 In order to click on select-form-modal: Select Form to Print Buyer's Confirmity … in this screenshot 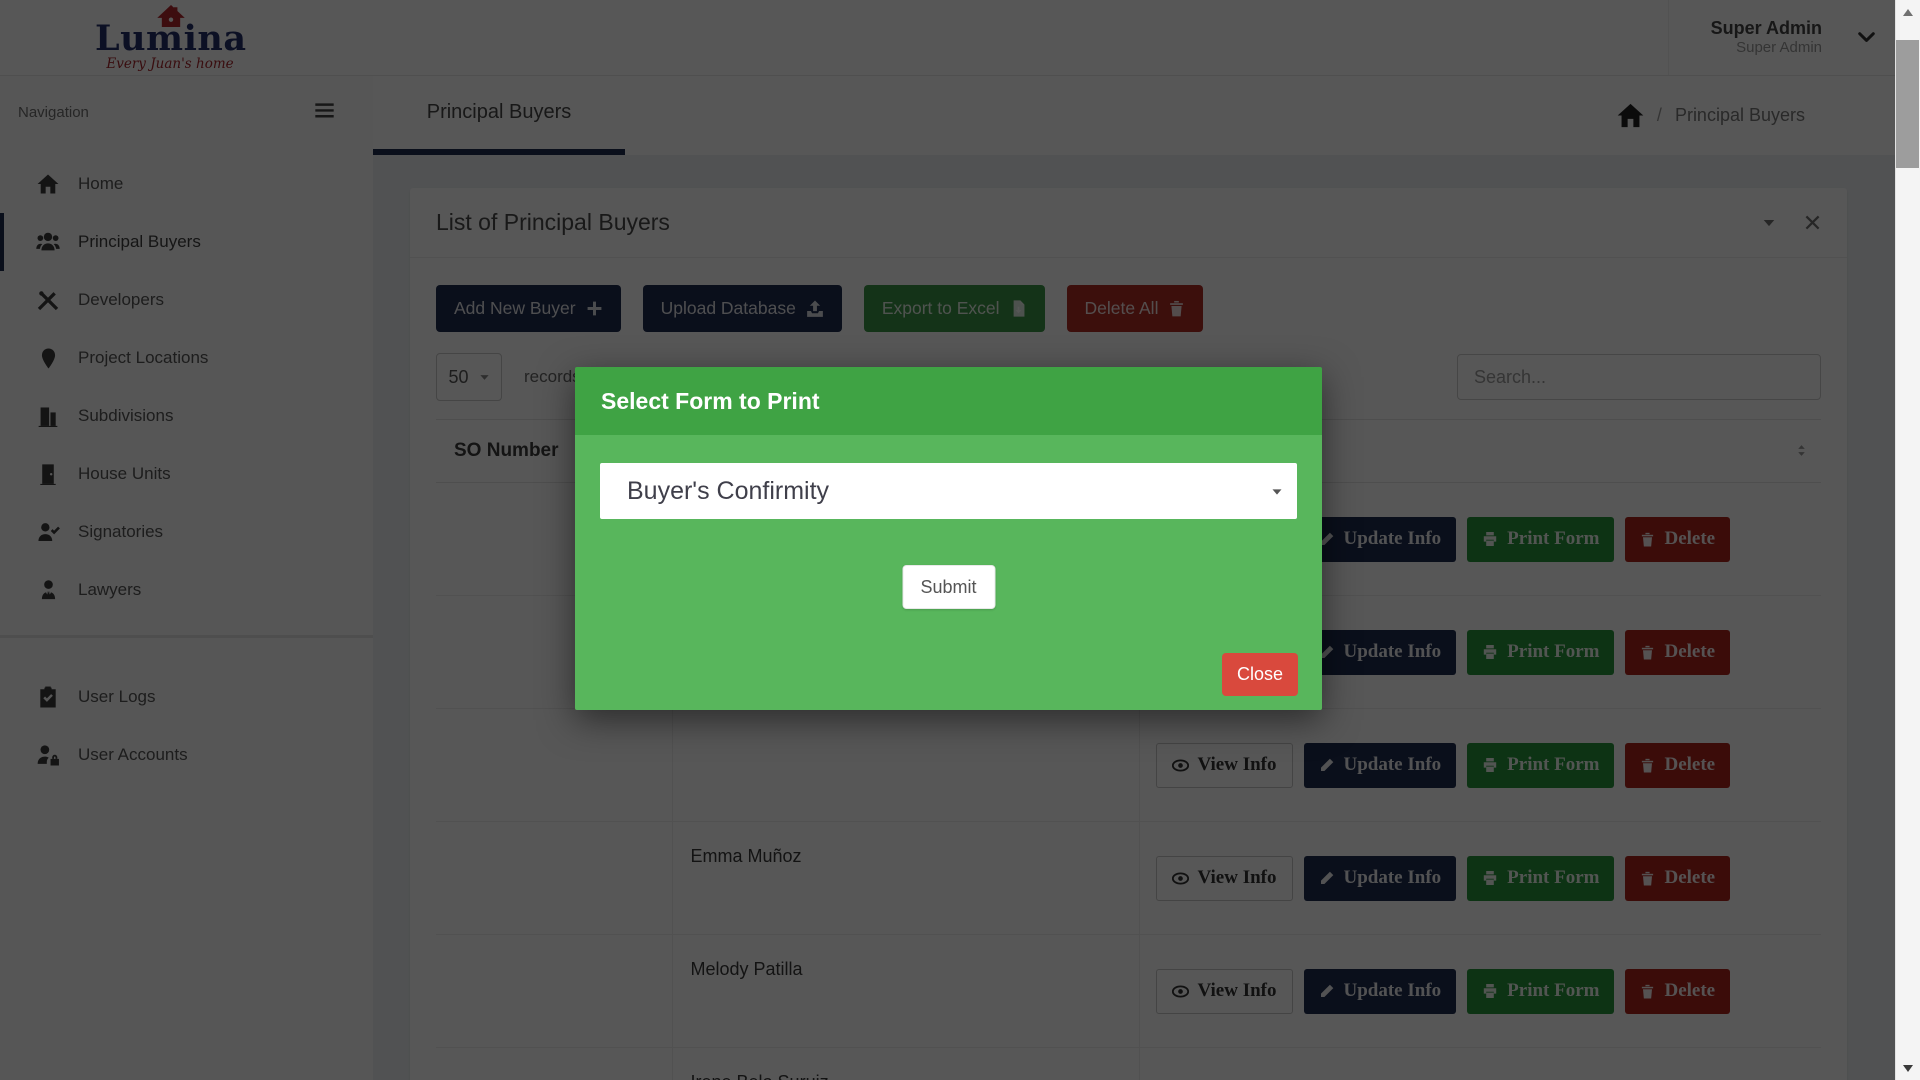, I will do `click(948, 538)`.